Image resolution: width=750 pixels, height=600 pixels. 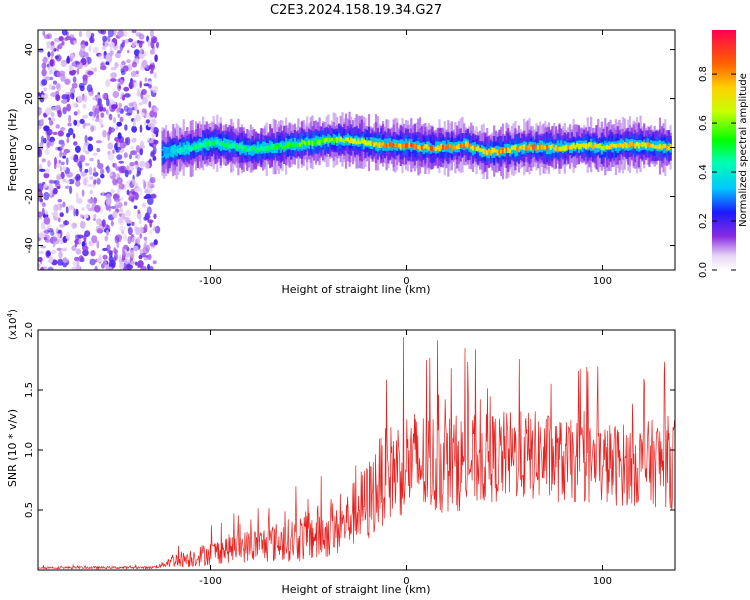 What do you see at coordinates (703, 74) in the screenshot?
I see `colorbar-tick-label: 0.8` at bounding box center [703, 74].